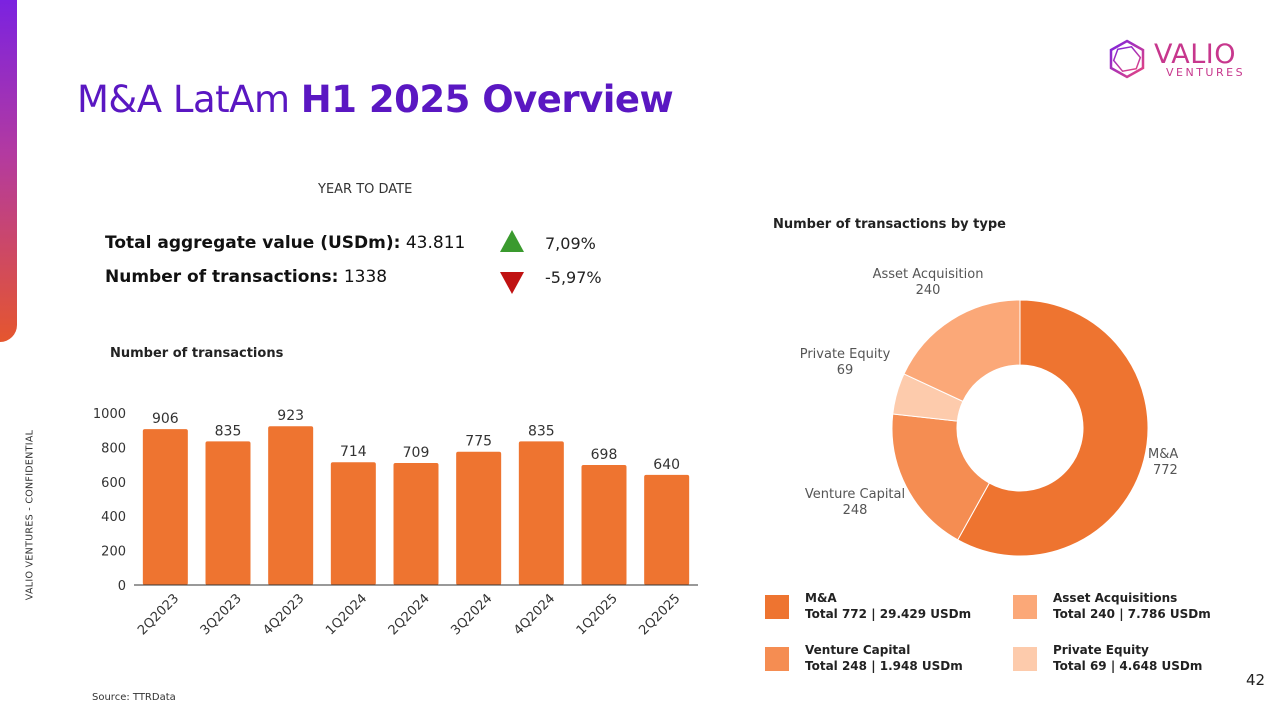 Image resolution: width=1280 pixels, height=720 pixels. I want to click on bar-value-label: 698, so click(604, 455).